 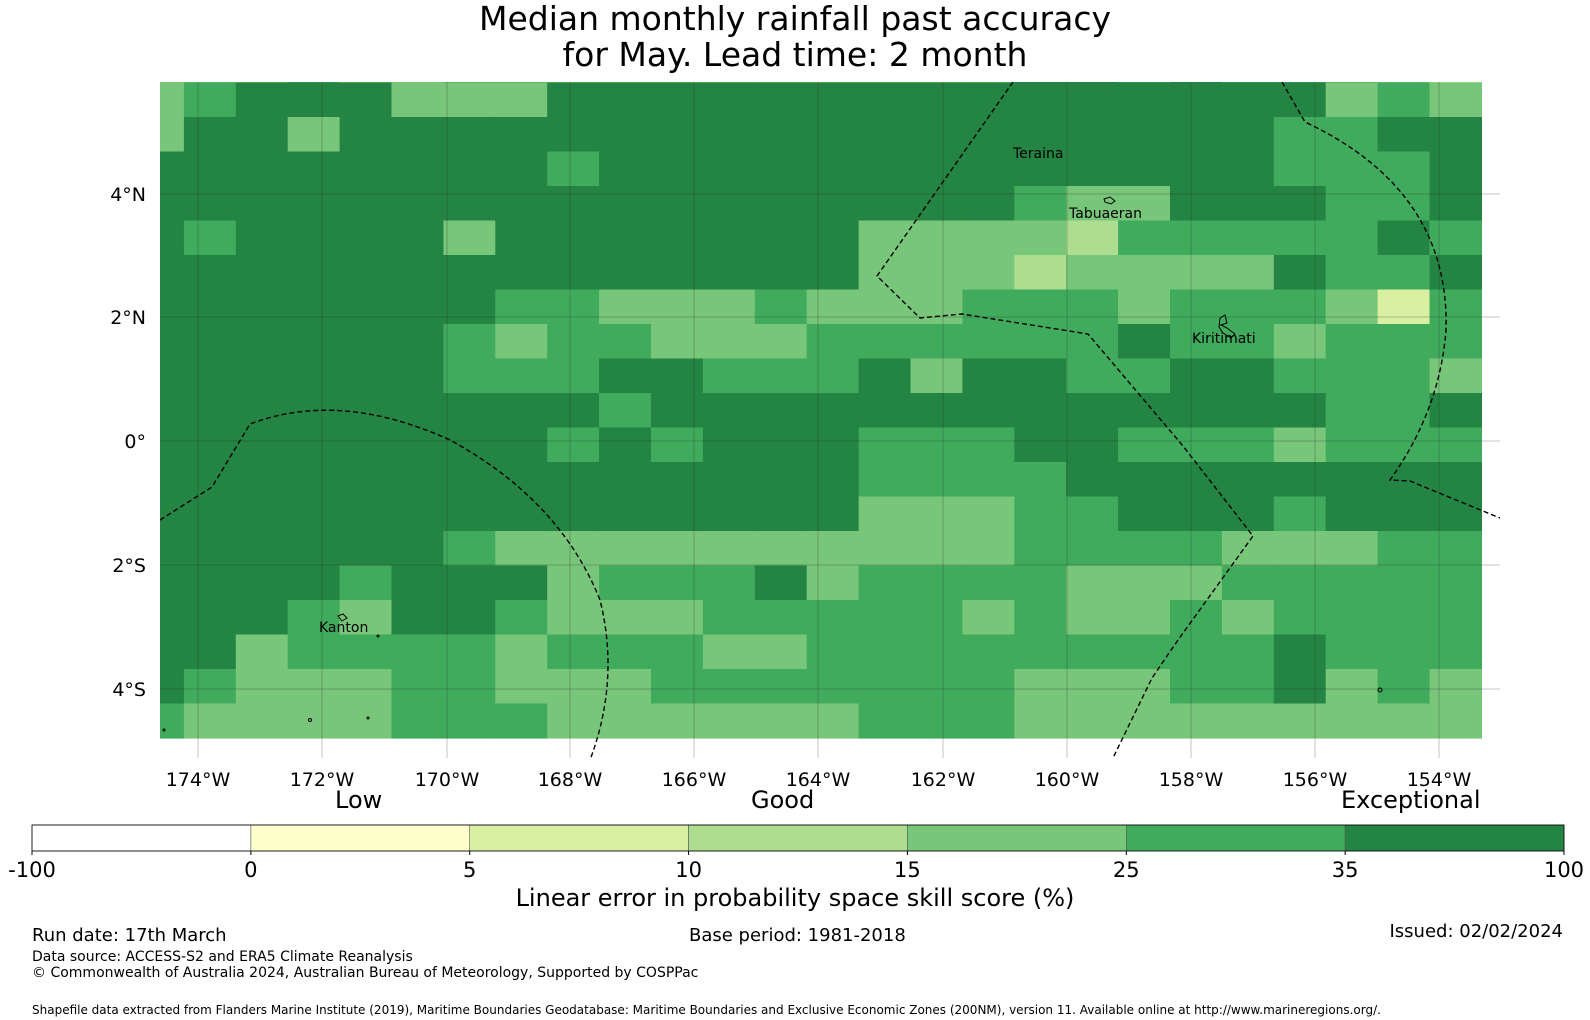 What do you see at coordinates (32, 870) in the screenshot?
I see `colorbar-tick-label: -100` at bounding box center [32, 870].